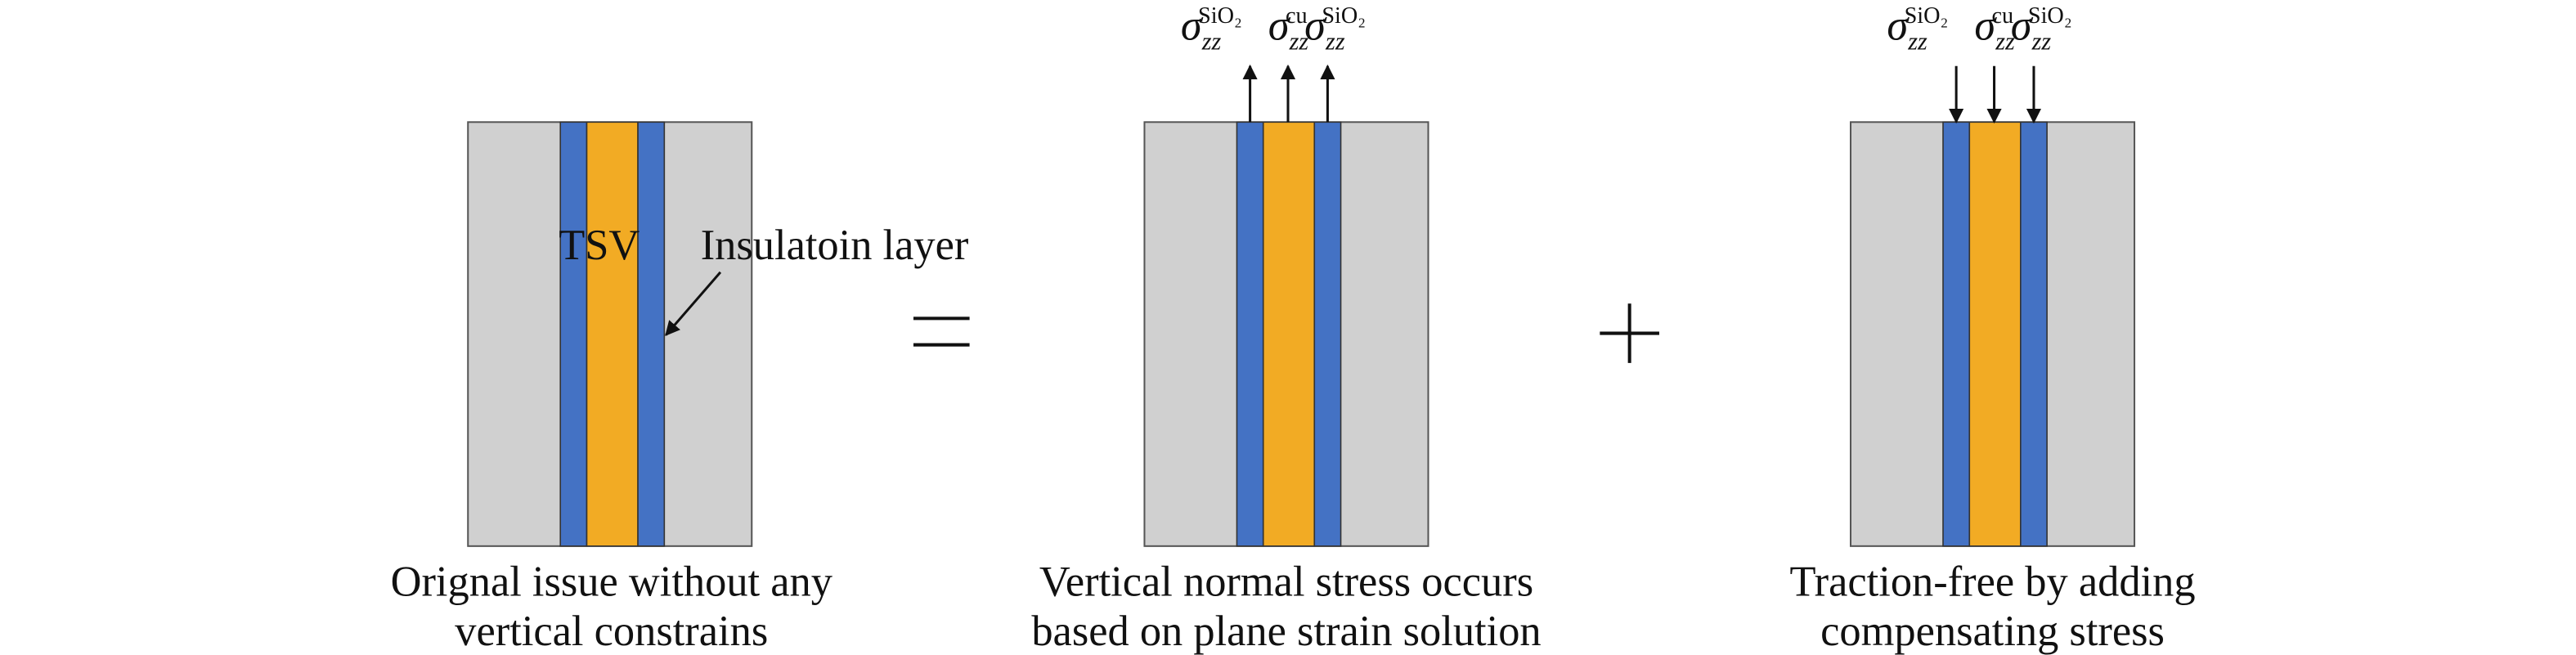  I want to click on caption: compensating stress, so click(1992, 631).